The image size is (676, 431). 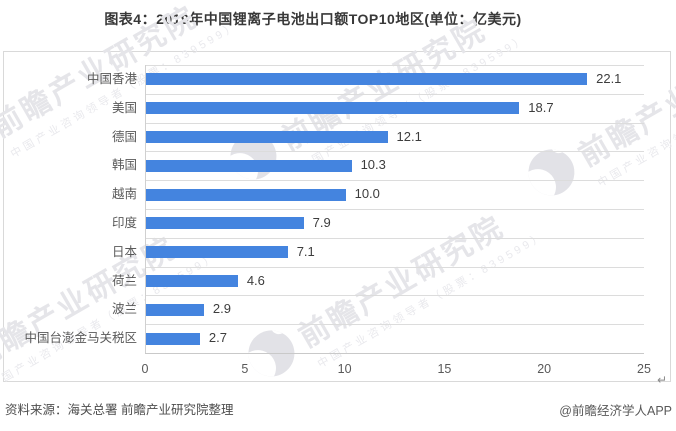 I want to click on category-label: 韩国, so click(x=124, y=165).